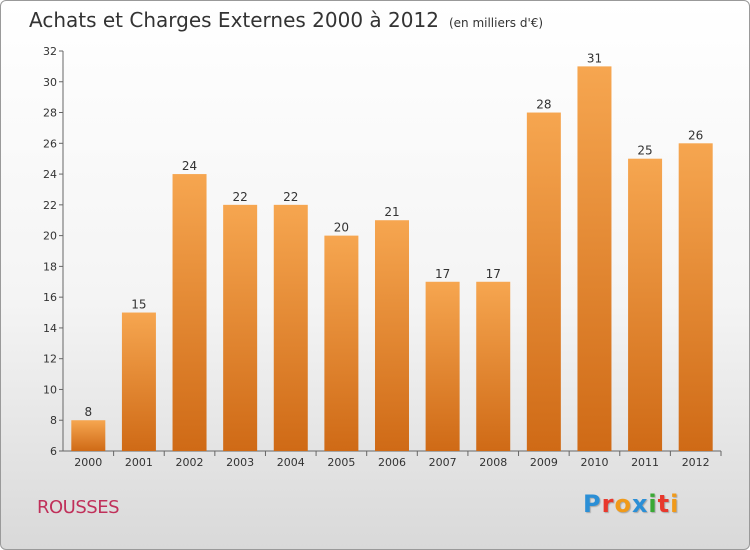  What do you see at coordinates (392, 335) in the screenshot?
I see `bar-2006` at bounding box center [392, 335].